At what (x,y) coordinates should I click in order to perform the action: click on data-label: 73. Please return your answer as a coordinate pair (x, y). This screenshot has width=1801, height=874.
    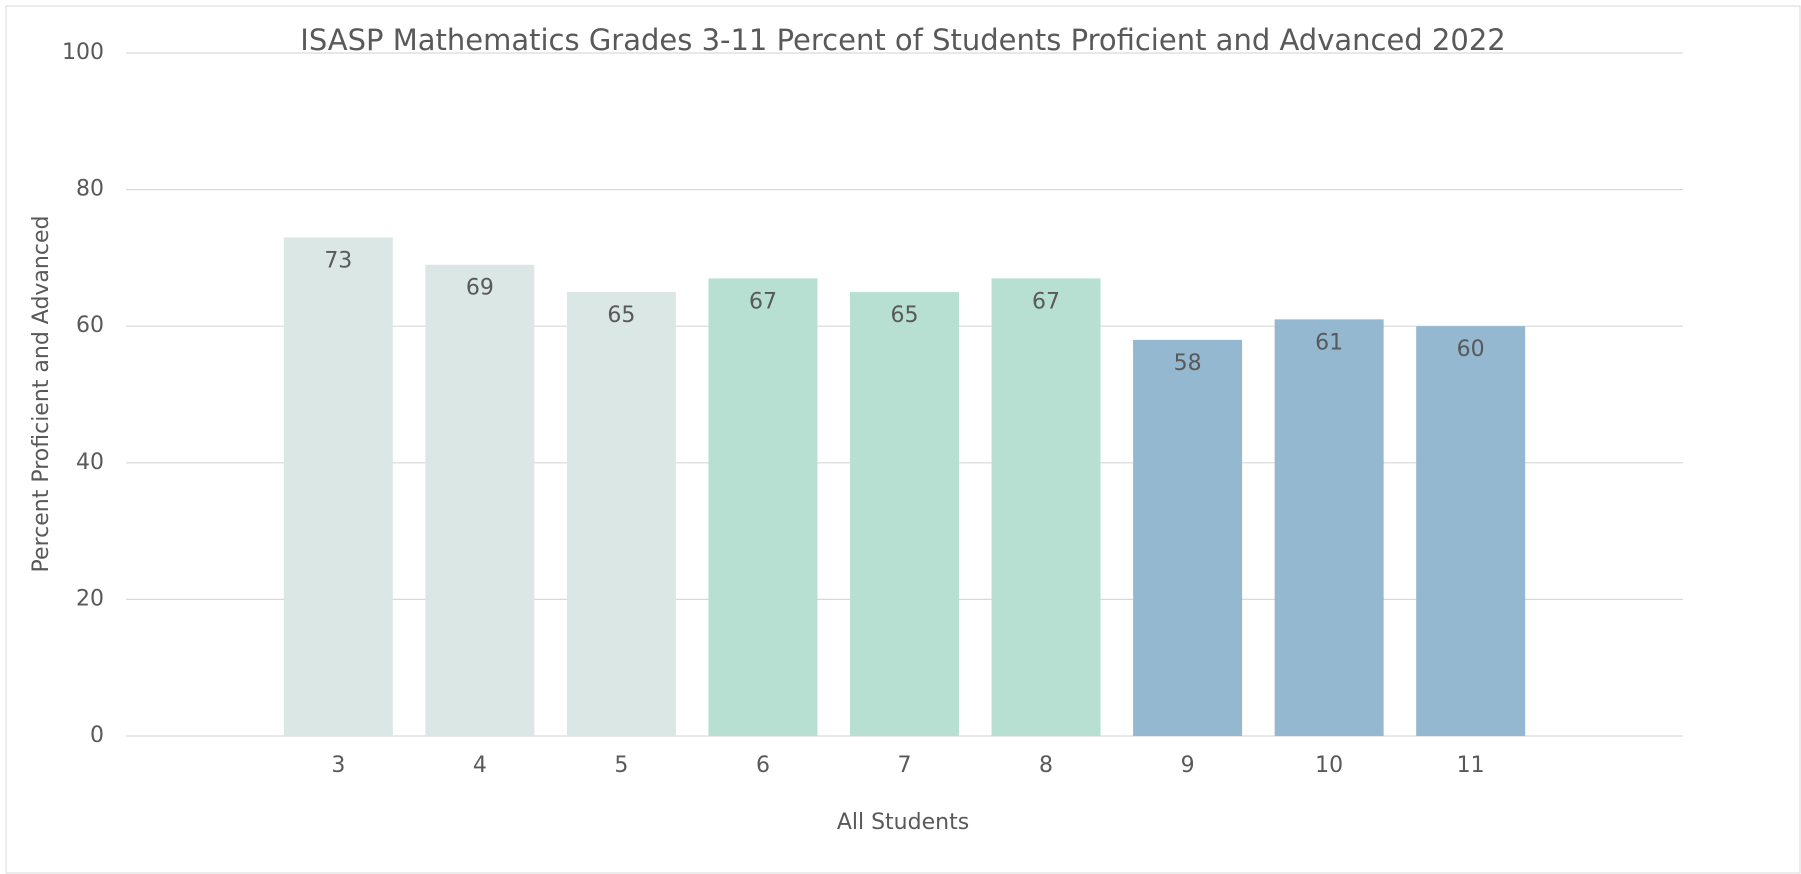
    Looking at the image, I should click on (338, 260).